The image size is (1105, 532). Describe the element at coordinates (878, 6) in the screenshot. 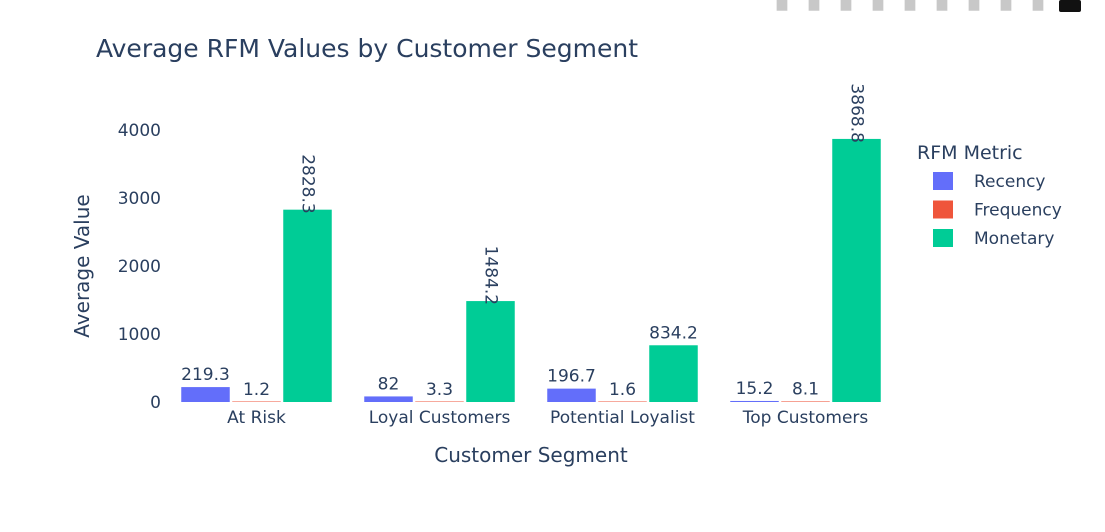

I see `box-select-icon: ■` at that location.